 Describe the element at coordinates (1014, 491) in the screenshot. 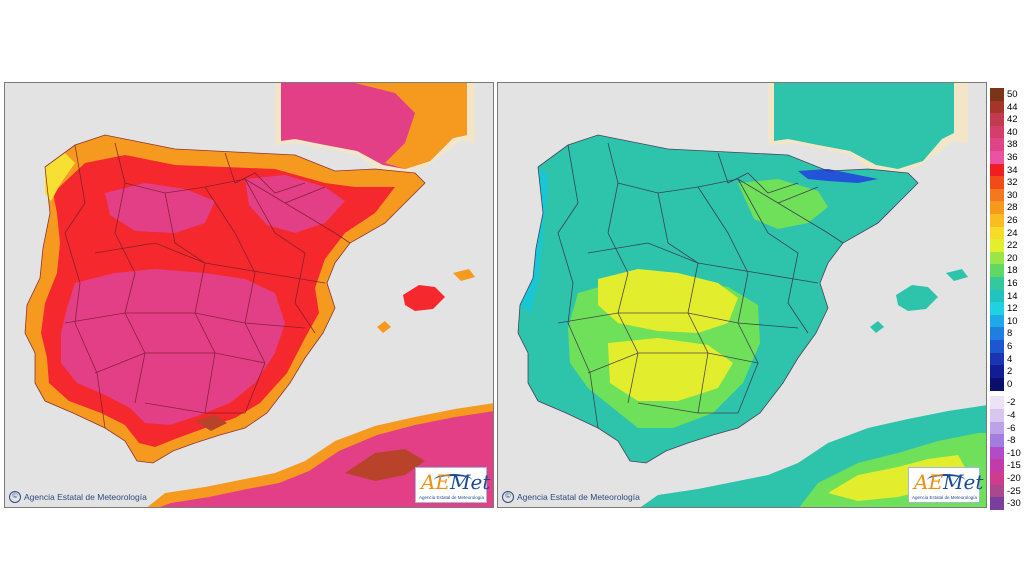

I see `legend-label: -25` at that location.